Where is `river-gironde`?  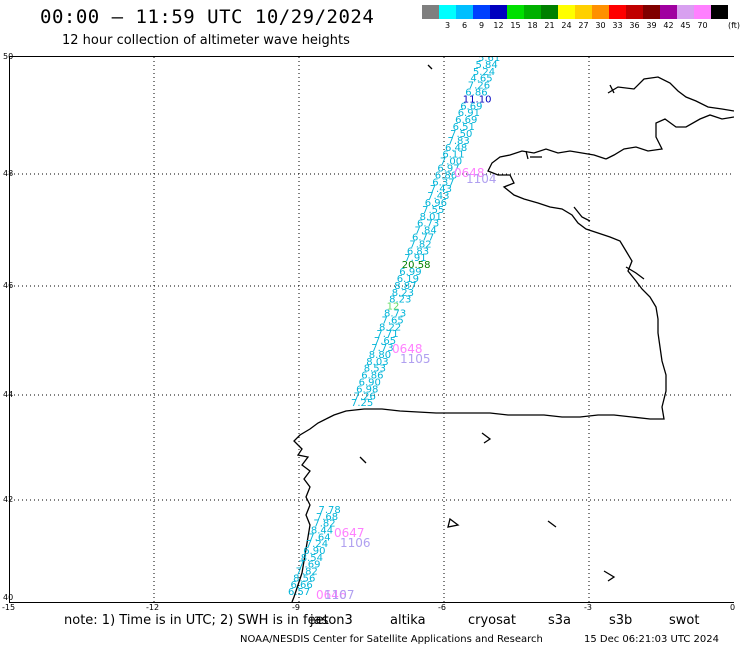 river-gironde is located at coordinates (635, 273).